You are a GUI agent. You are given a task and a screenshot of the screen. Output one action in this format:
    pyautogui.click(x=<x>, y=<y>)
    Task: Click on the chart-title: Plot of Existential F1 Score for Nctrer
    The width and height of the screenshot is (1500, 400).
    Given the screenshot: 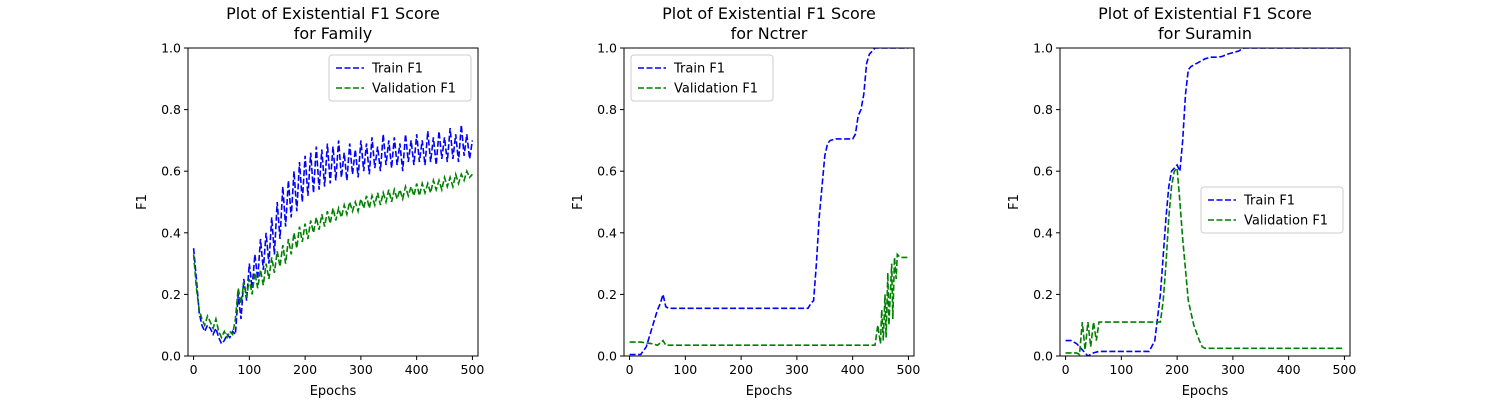 What is the action you would take?
    pyautogui.click(x=769, y=23)
    